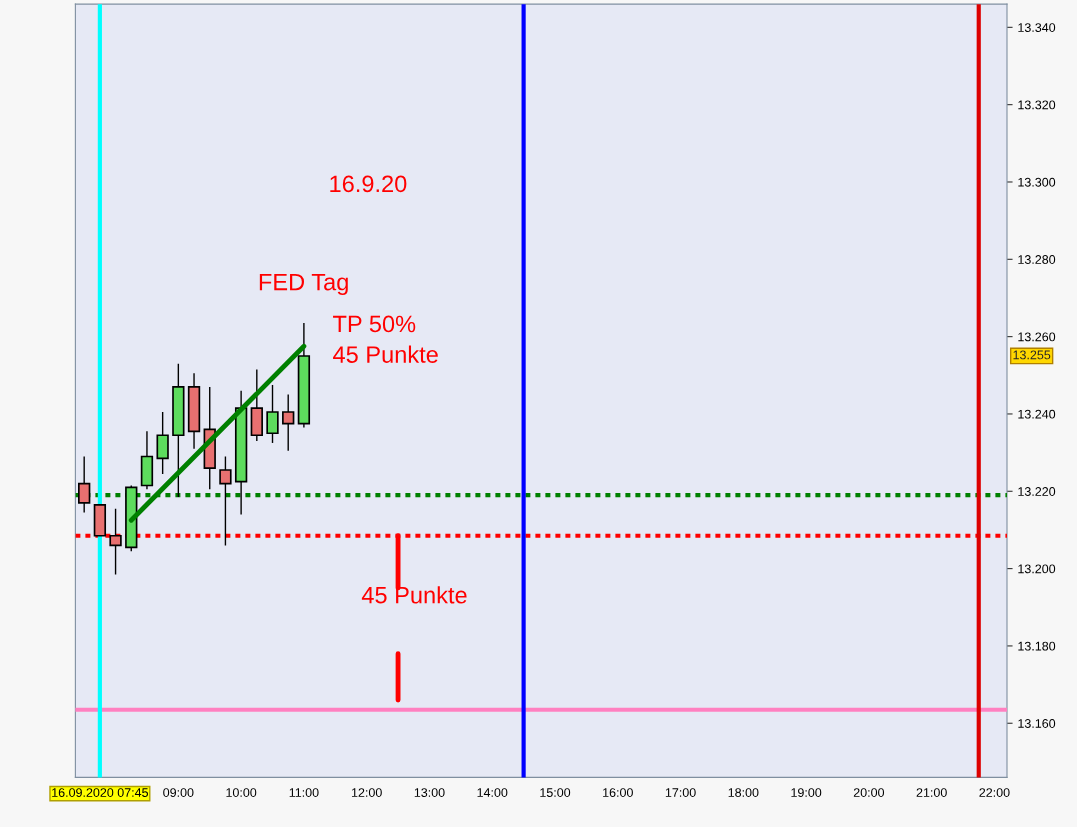 Image resolution: width=1077 pixels, height=827 pixels. What do you see at coordinates (385, 339) in the screenshot?
I see `annotation: TP 50% 45 Punkte` at bounding box center [385, 339].